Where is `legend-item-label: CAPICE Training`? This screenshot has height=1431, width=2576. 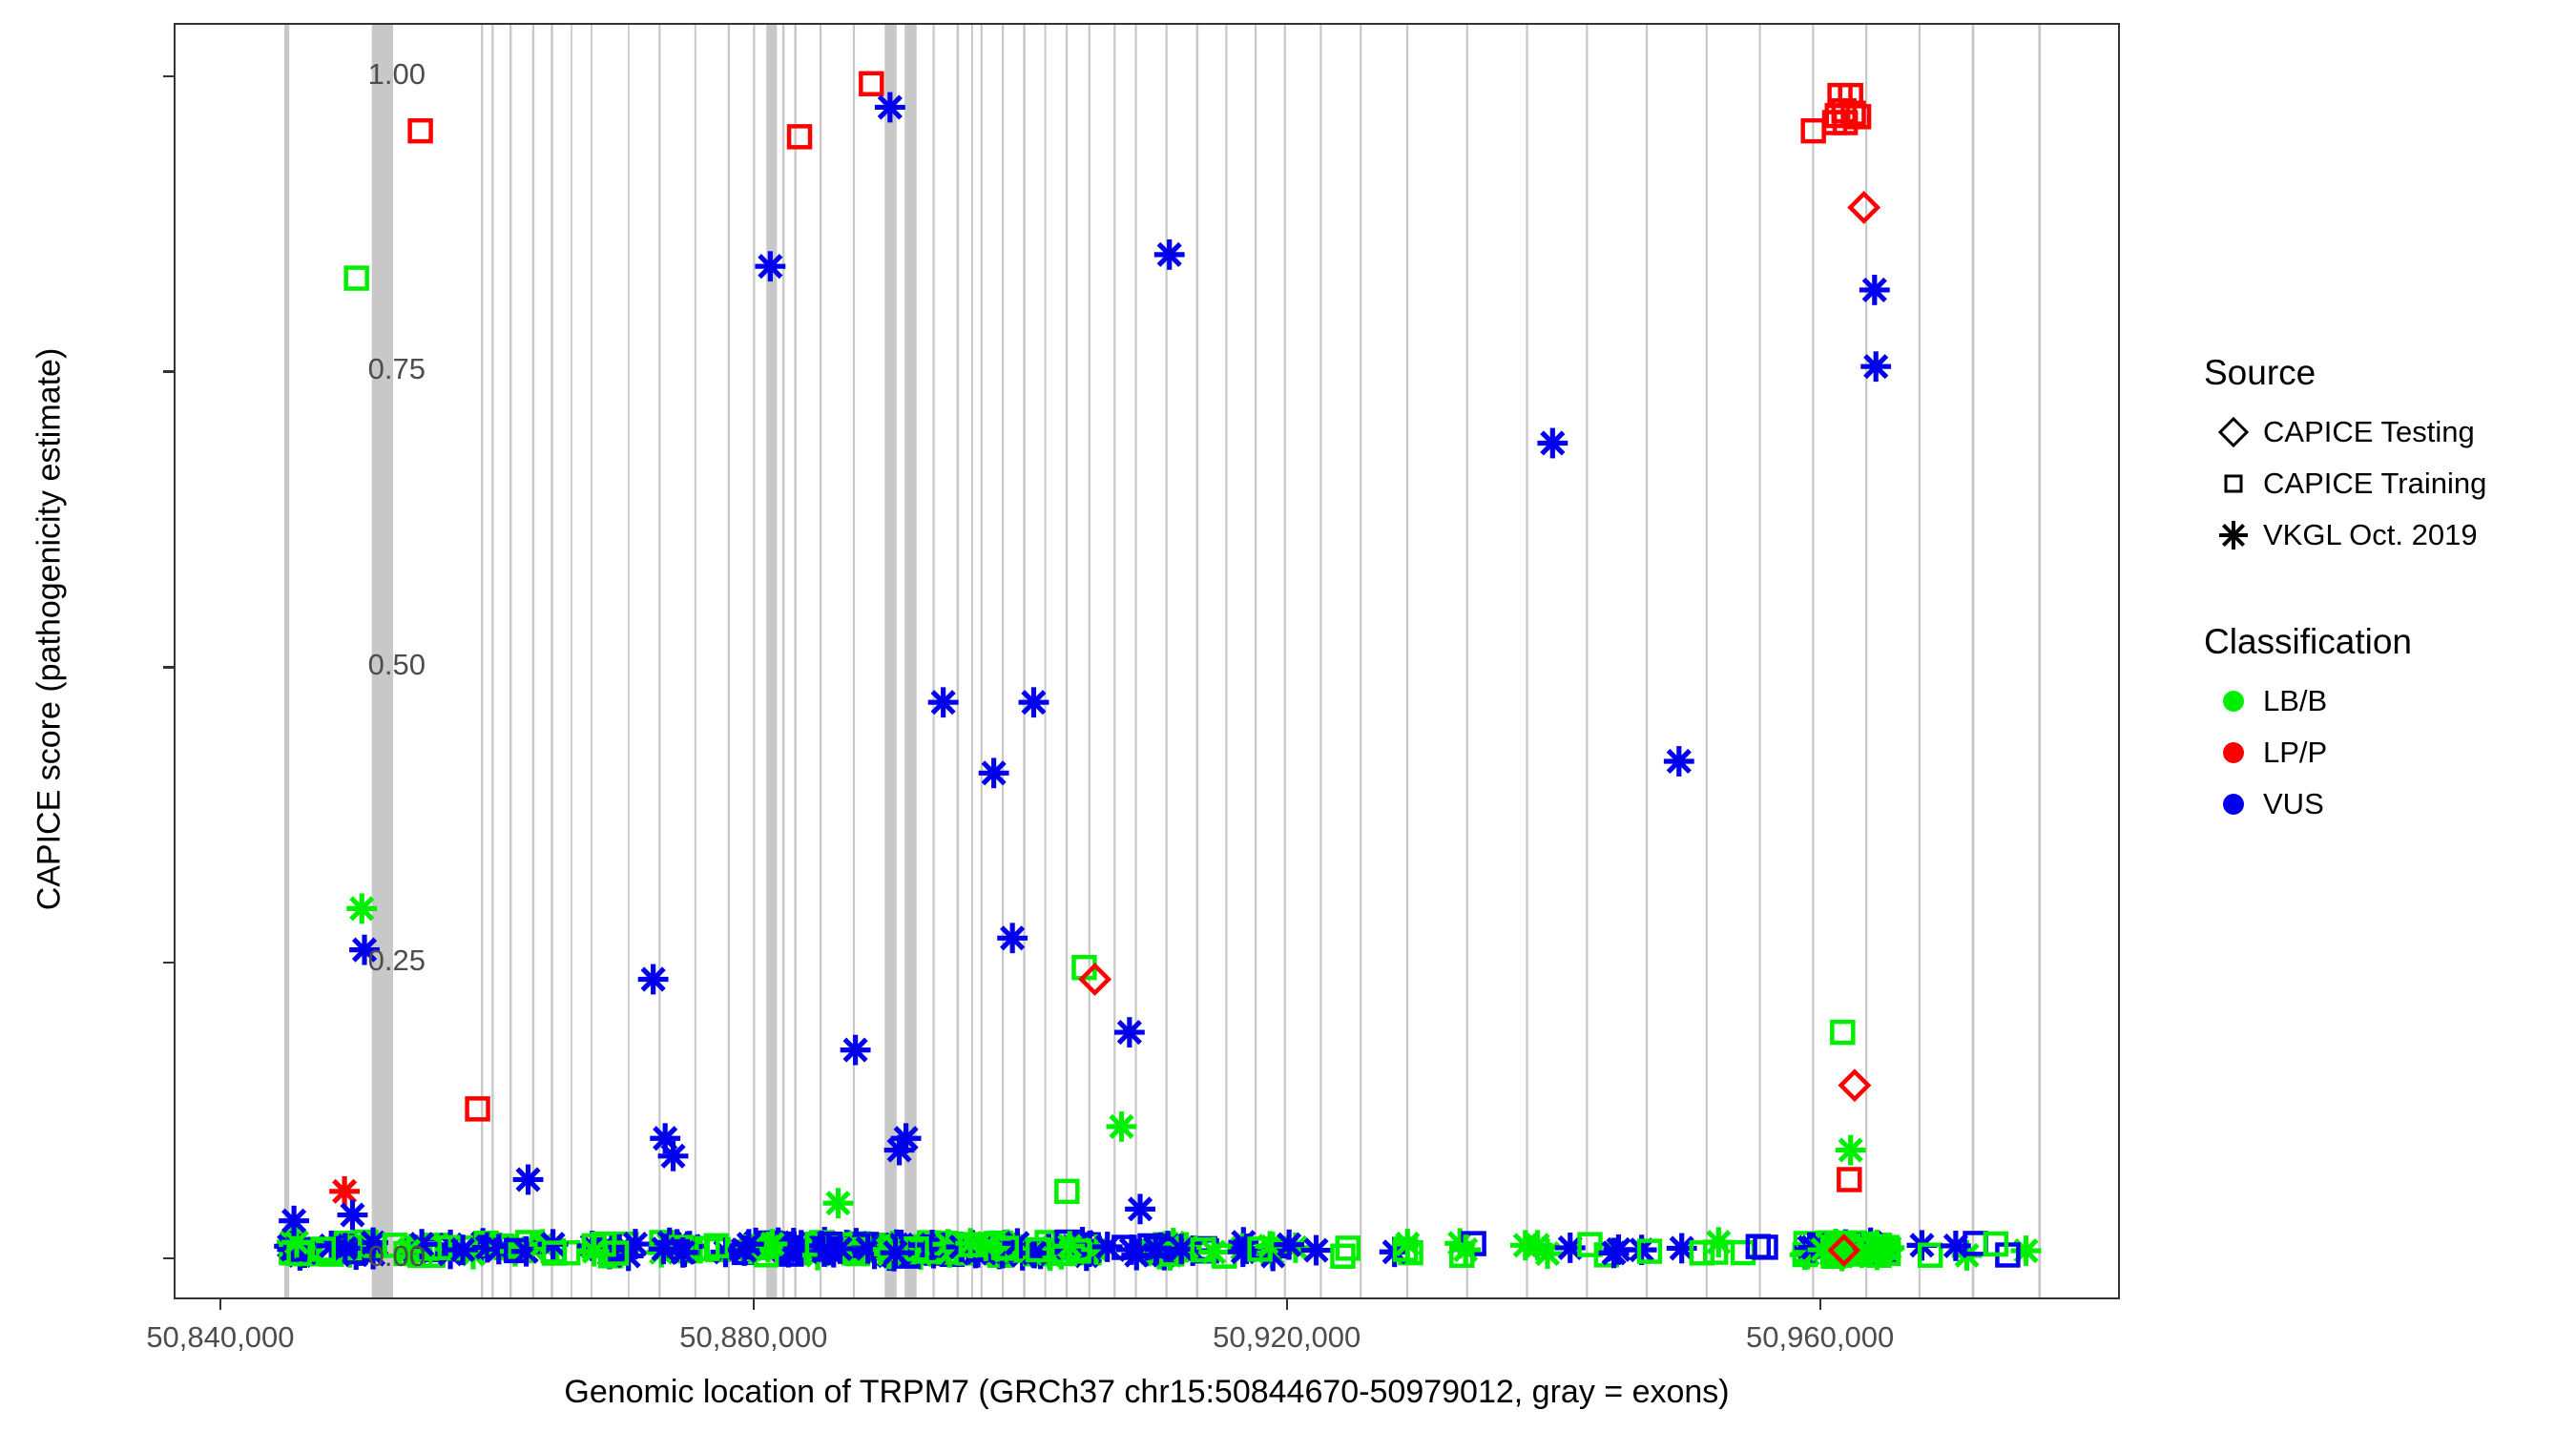 legend-item-label: CAPICE Training is located at coordinates (2375, 484).